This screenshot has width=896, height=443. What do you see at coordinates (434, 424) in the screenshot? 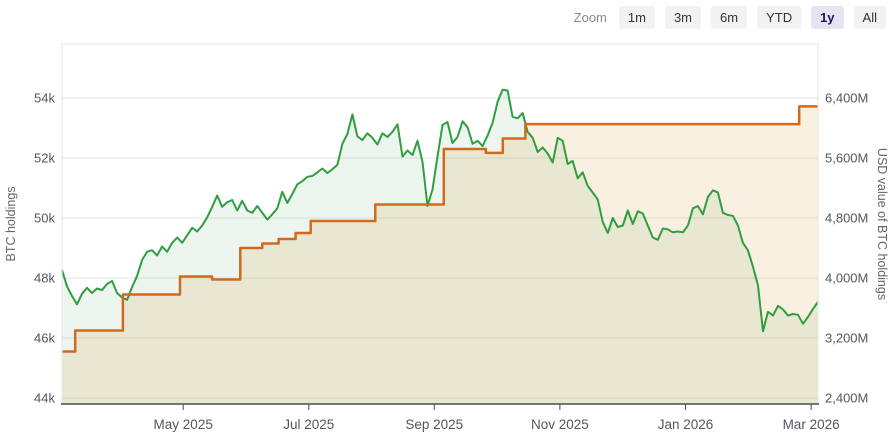
I see `x-axis-label: Sep 2025` at bounding box center [434, 424].